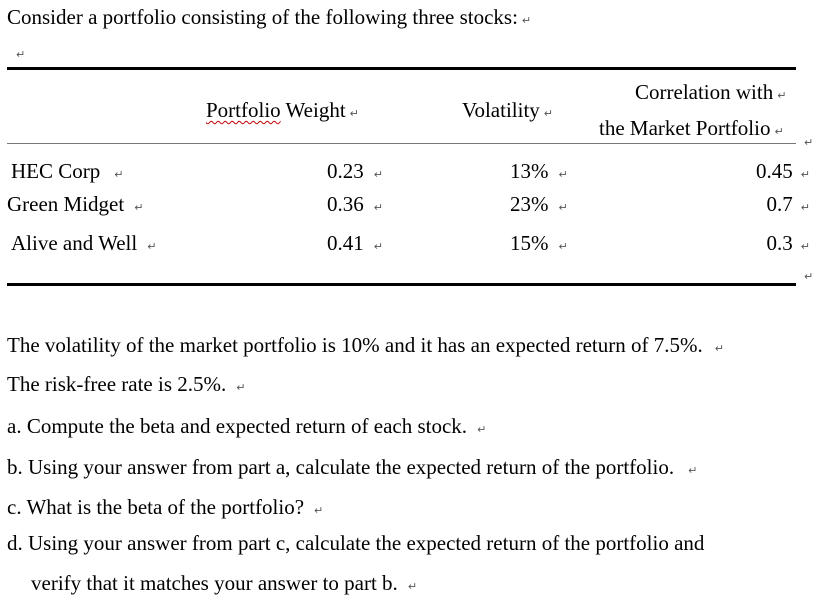 The image size is (819, 602). What do you see at coordinates (755, 173) in the screenshot?
I see `row-correlation: 0.45 ↵` at bounding box center [755, 173].